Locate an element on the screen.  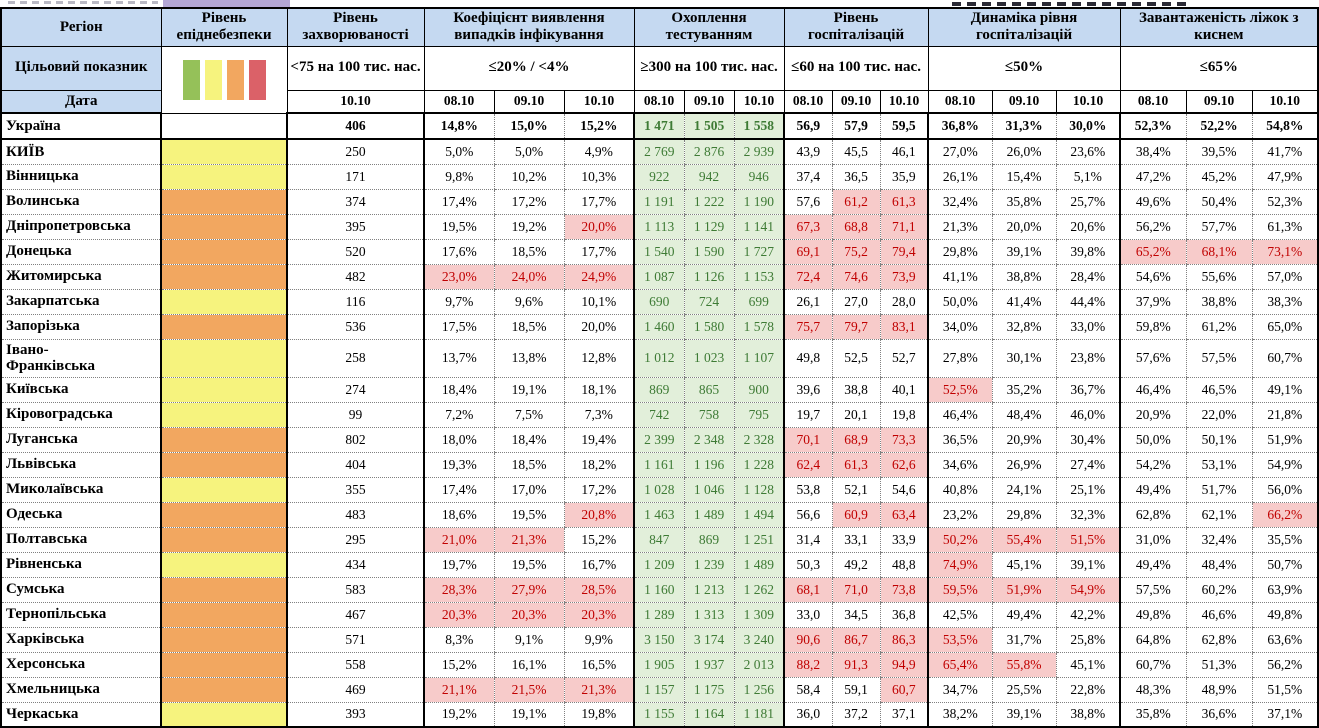
hospitalization-level-value: 79,7 is located at coordinates (856, 327).